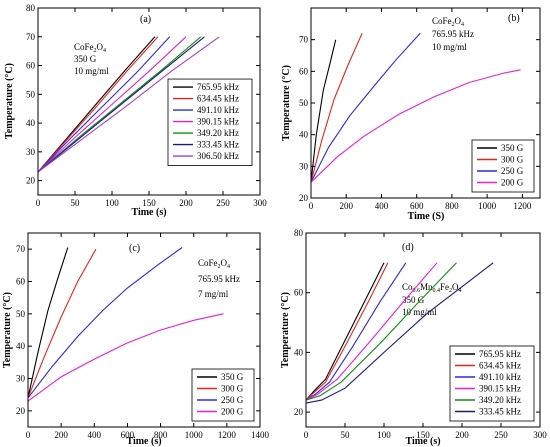 This screenshot has height=447, width=550. Describe the element at coordinates (522, 206) in the screenshot. I see `x-tick-label: 1200` at that location.